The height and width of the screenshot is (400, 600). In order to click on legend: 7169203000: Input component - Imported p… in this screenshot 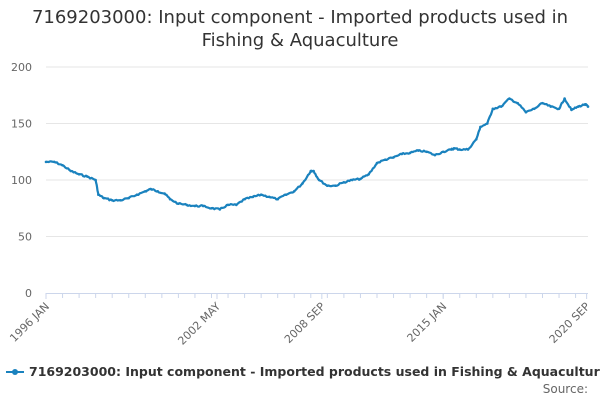, I will do `click(303, 371)`.